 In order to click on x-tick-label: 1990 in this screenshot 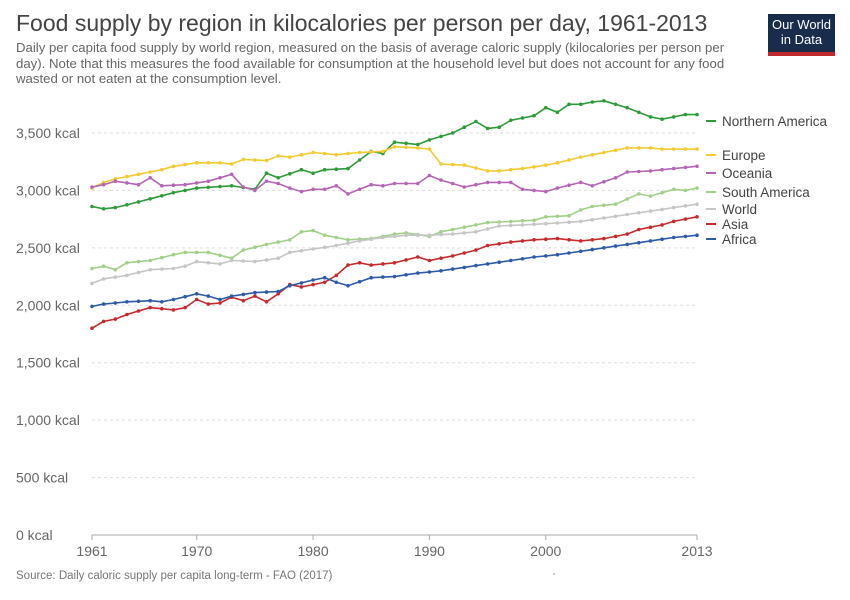, I will do `click(429, 551)`.